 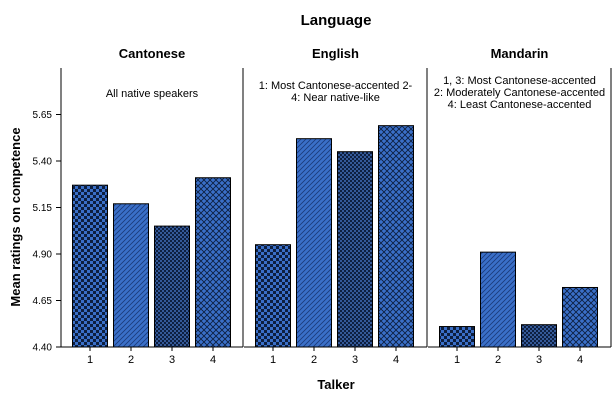 What do you see at coordinates (43, 255) in the screenshot?
I see `y-tick-label: 4.90` at bounding box center [43, 255].